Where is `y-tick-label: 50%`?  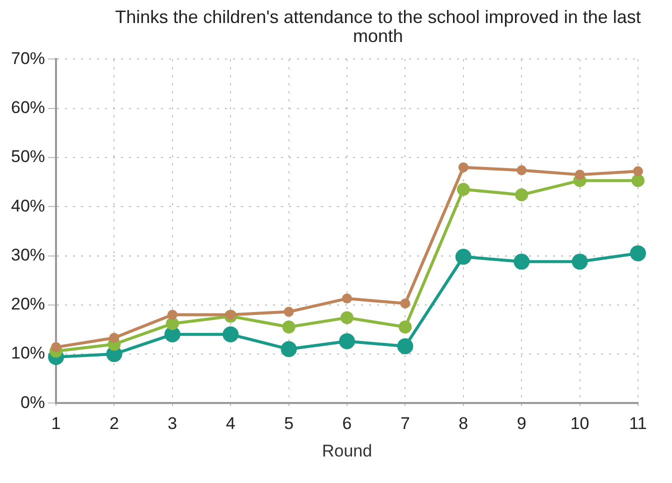 y-tick-label: 50% is located at coordinates (28, 156).